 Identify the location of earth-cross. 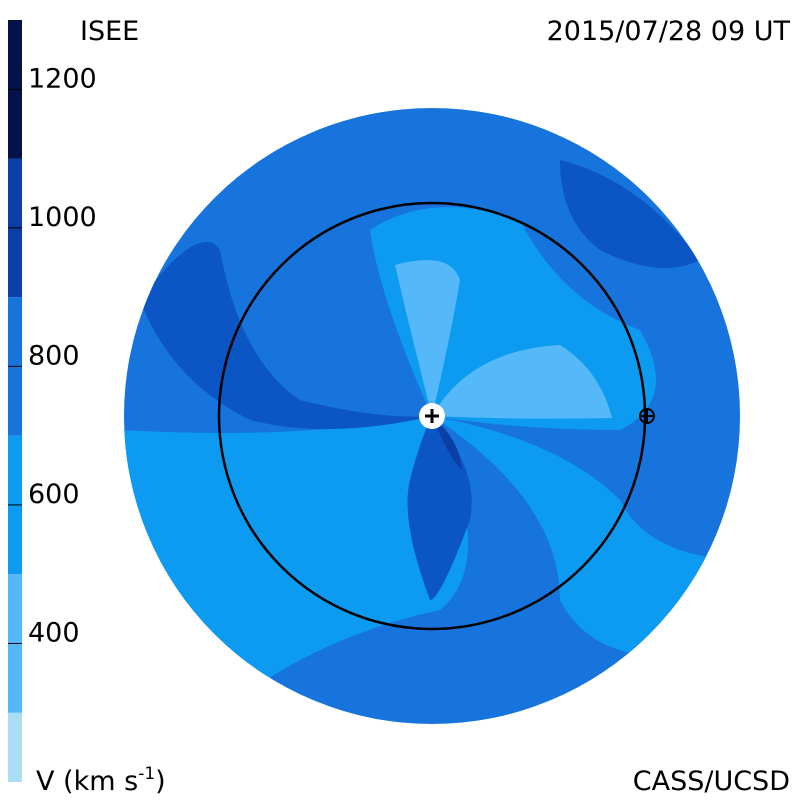
(647, 416).